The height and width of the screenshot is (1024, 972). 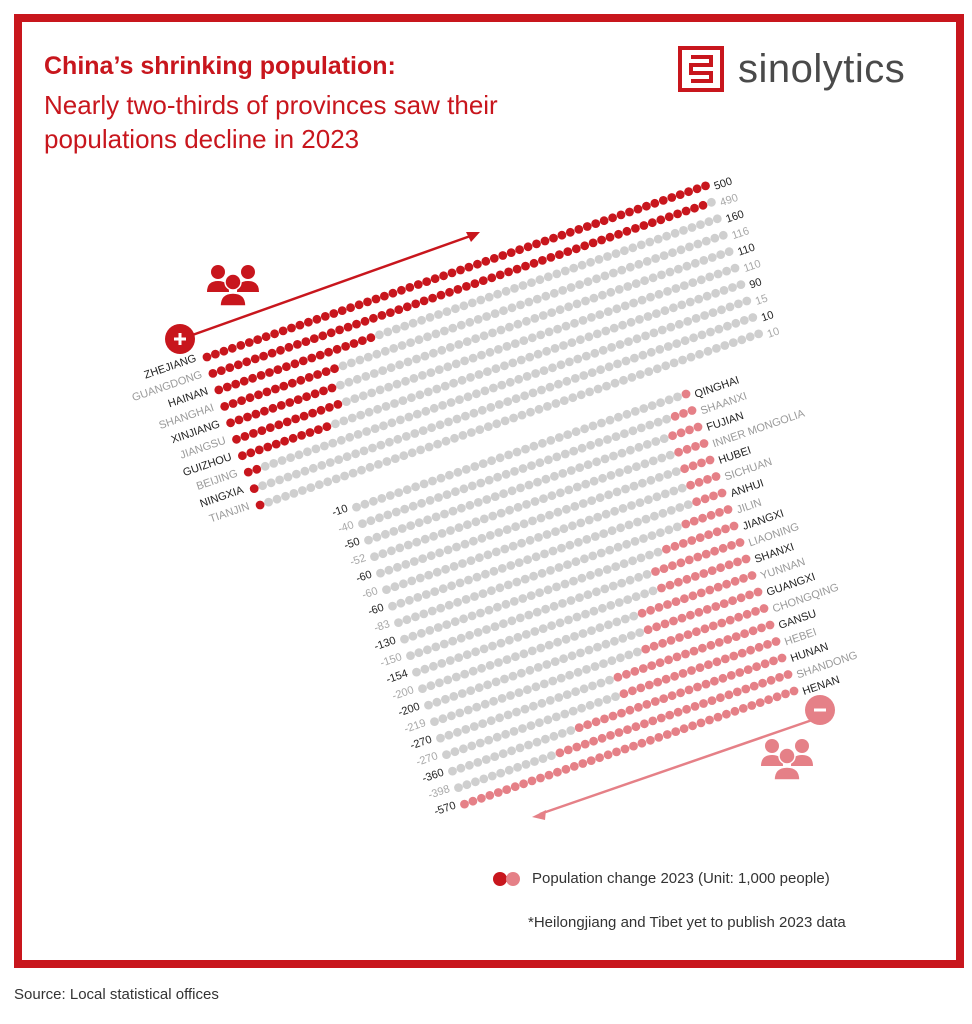 What do you see at coordinates (397, 677) in the screenshot?
I see `value-shanxi: -154` at bounding box center [397, 677].